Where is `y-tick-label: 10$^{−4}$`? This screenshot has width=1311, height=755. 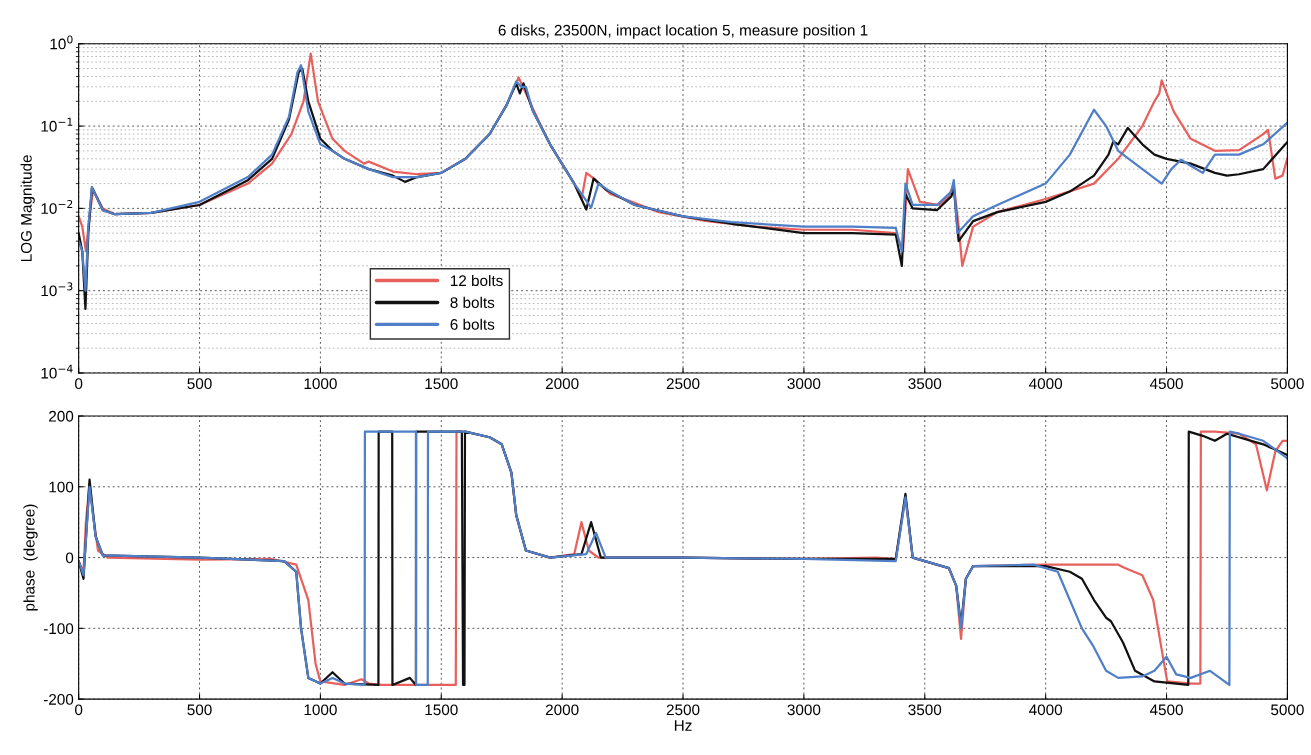
y-tick-label: 10$^{−4}$ is located at coordinates (57, 371).